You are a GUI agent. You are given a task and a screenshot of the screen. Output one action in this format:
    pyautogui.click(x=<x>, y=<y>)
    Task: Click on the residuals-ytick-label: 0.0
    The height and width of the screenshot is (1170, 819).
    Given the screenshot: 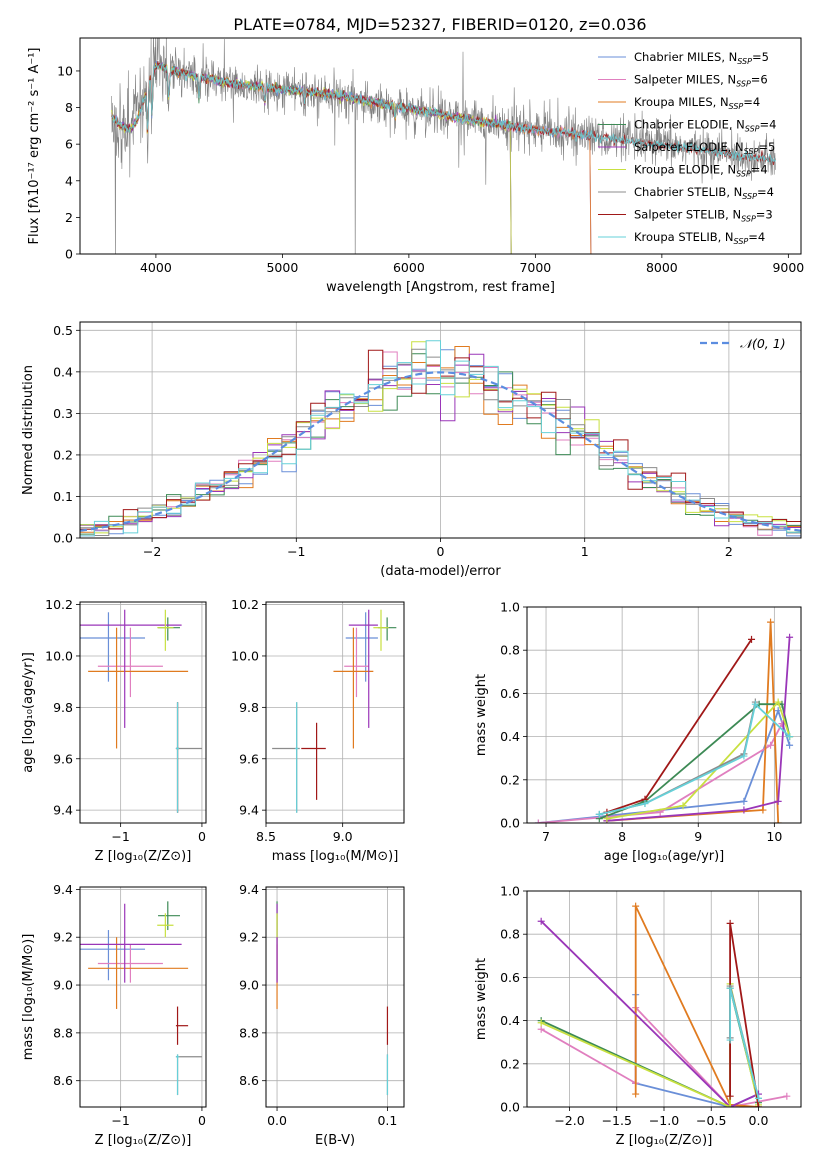 What is the action you would take?
    pyautogui.click(x=63, y=538)
    